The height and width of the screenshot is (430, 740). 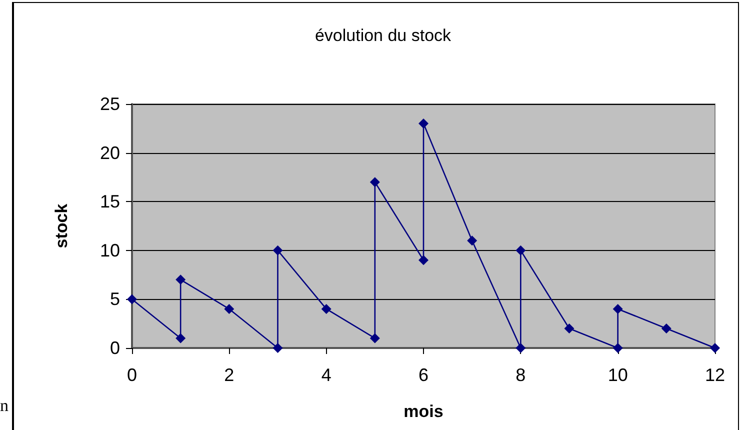 What do you see at coordinates (61, 225) in the screenshot?
I see `y-axis-title: stock` at bounding box center [61, 225].